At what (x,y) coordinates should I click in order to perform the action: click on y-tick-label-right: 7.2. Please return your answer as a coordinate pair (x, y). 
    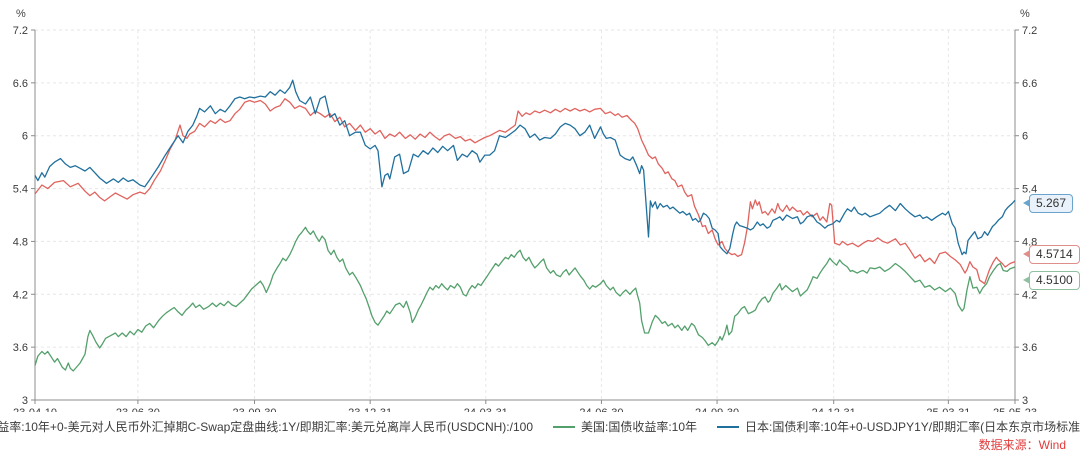
    Looking at the image, I should click on (1029, 31).